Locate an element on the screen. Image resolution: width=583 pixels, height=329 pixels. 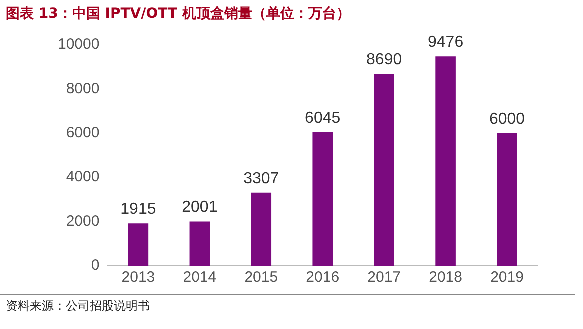
data-label: 8690 is located at coordinates (384, 59).